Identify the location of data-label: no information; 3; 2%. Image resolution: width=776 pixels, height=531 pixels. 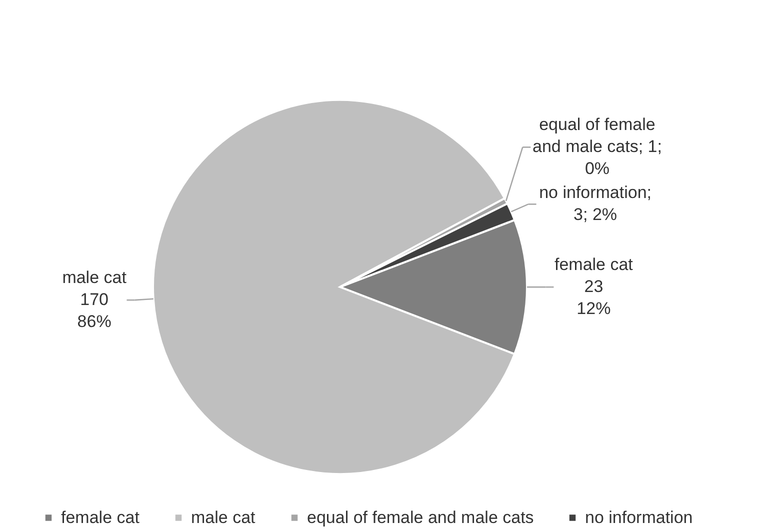
(595, 203).